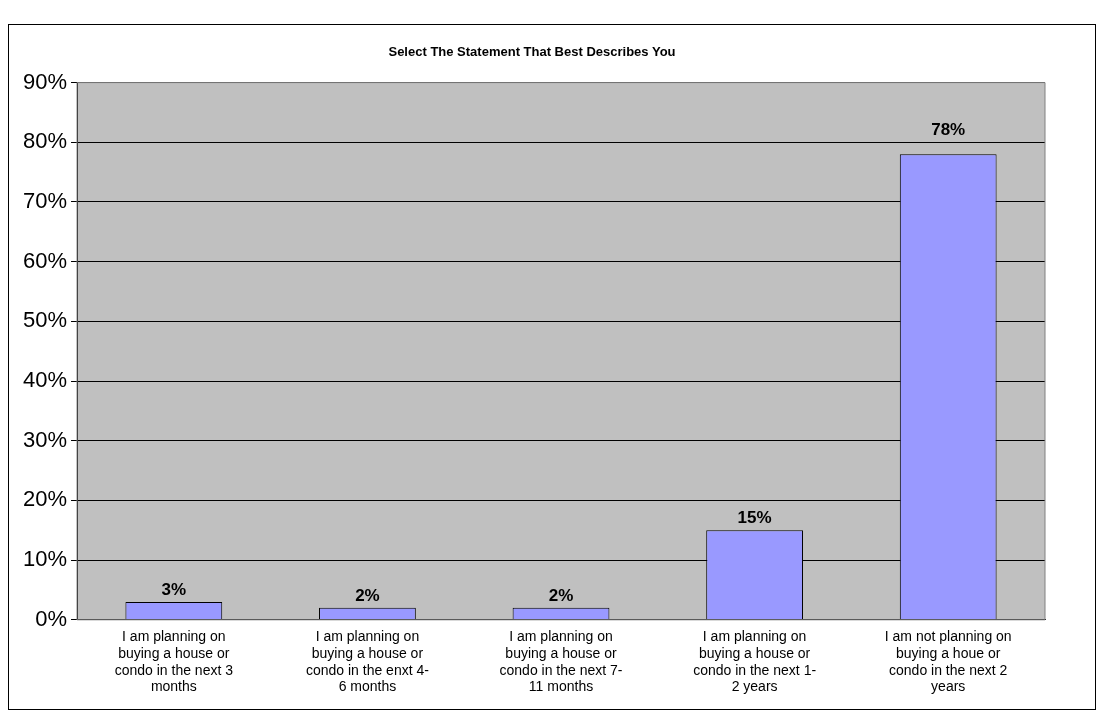 The width and height of the screenshot is (1106, 725). Describe the element at coordinates (45, 380) in the screenshot. I see `y-tick-label: 40%` at that location.